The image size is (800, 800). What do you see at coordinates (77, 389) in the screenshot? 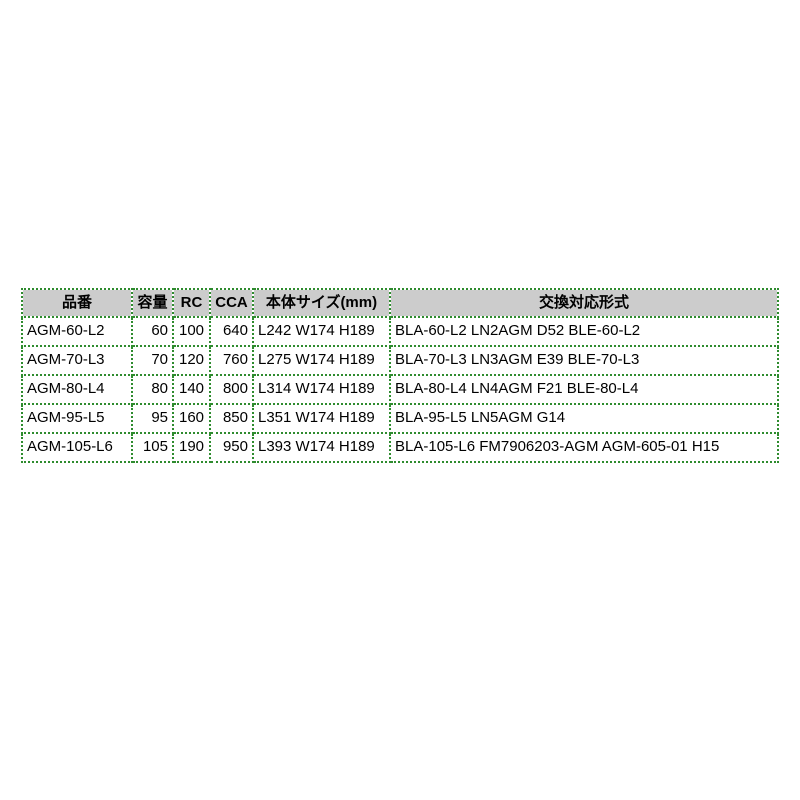
I see `cell-part-number: AGM-80-L4` at bounding box center [77, 389].